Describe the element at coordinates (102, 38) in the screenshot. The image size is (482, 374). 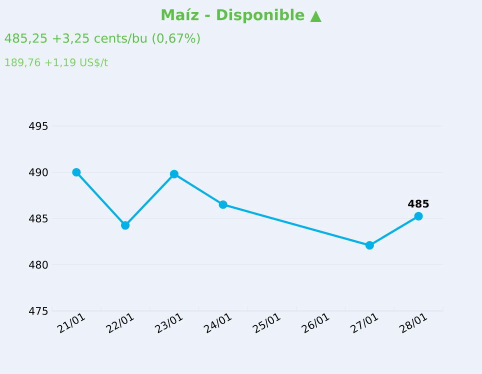
I see `chart-subtitle: 485,25 +3,25 cents/bu (0,67%)` at that location.